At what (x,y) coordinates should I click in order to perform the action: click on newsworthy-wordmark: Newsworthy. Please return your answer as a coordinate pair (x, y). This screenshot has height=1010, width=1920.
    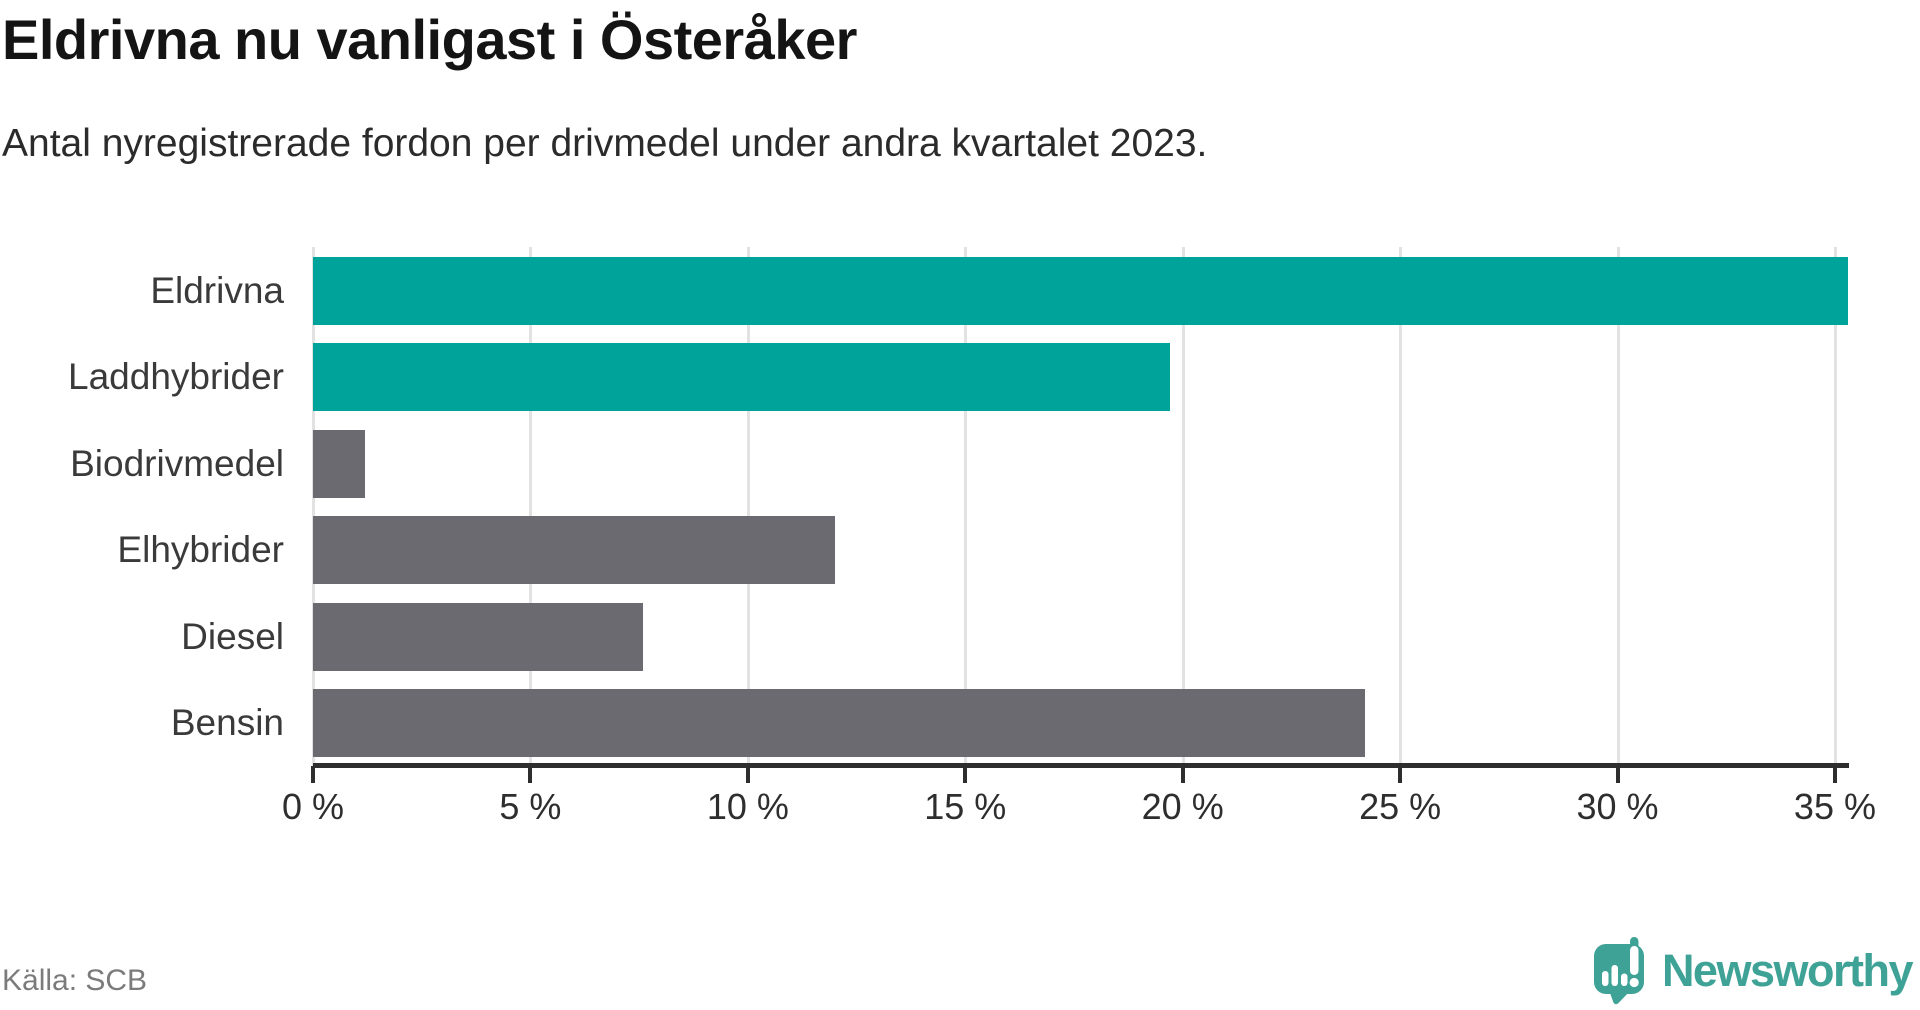
    Looking at the image, I should click on (1787, 970).